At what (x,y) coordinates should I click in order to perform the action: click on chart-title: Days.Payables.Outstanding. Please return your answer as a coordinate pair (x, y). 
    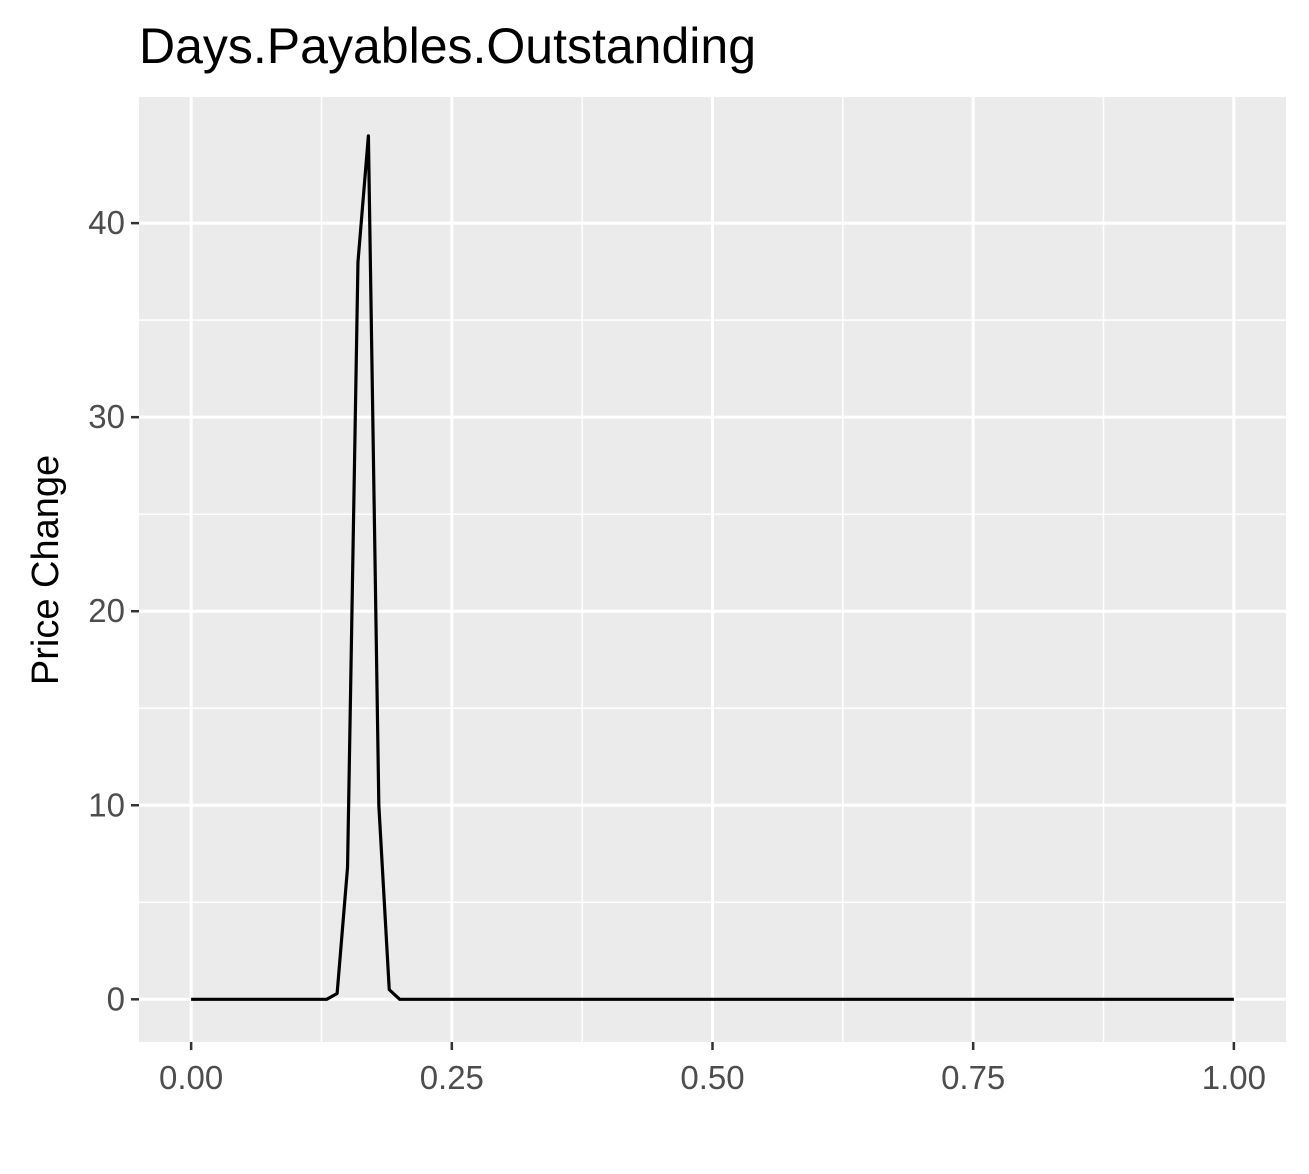
    Looking at the image, I should click on (447, 46).